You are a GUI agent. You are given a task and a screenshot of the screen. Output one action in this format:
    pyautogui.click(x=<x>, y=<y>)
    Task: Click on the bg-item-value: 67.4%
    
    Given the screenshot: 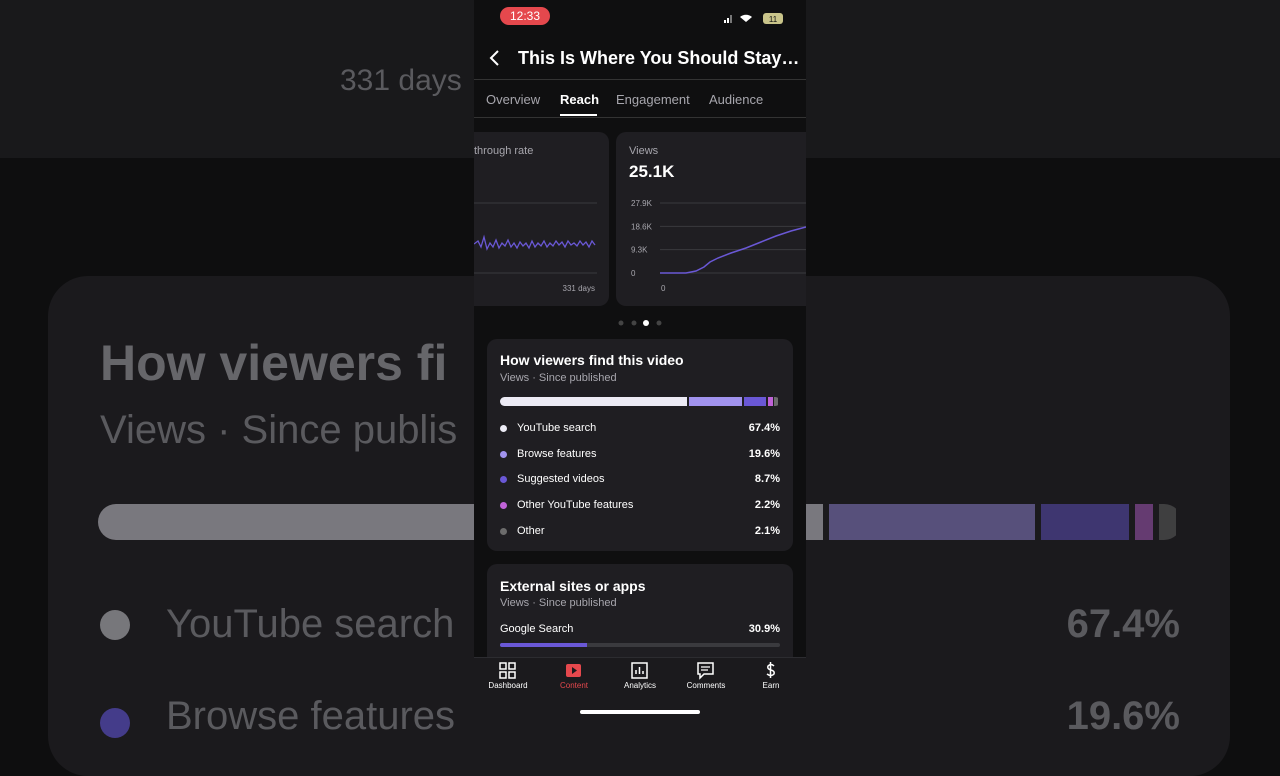 What is the action you would take?
    pyautogui.click(x=1123, y=624)
    